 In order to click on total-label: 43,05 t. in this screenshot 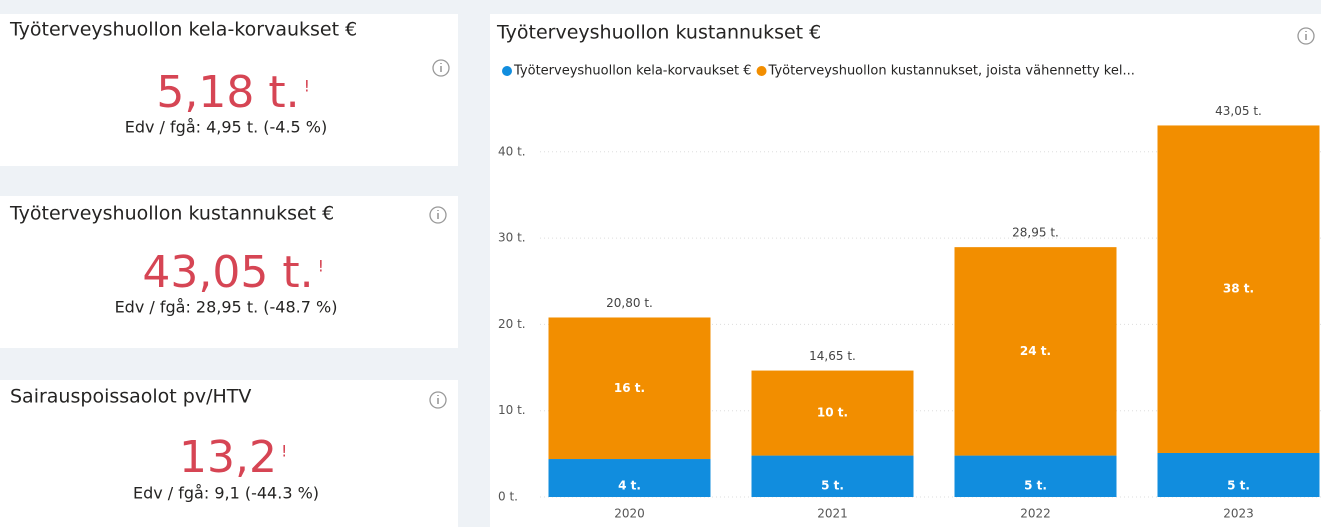, I will do `click(1238, 111)`.